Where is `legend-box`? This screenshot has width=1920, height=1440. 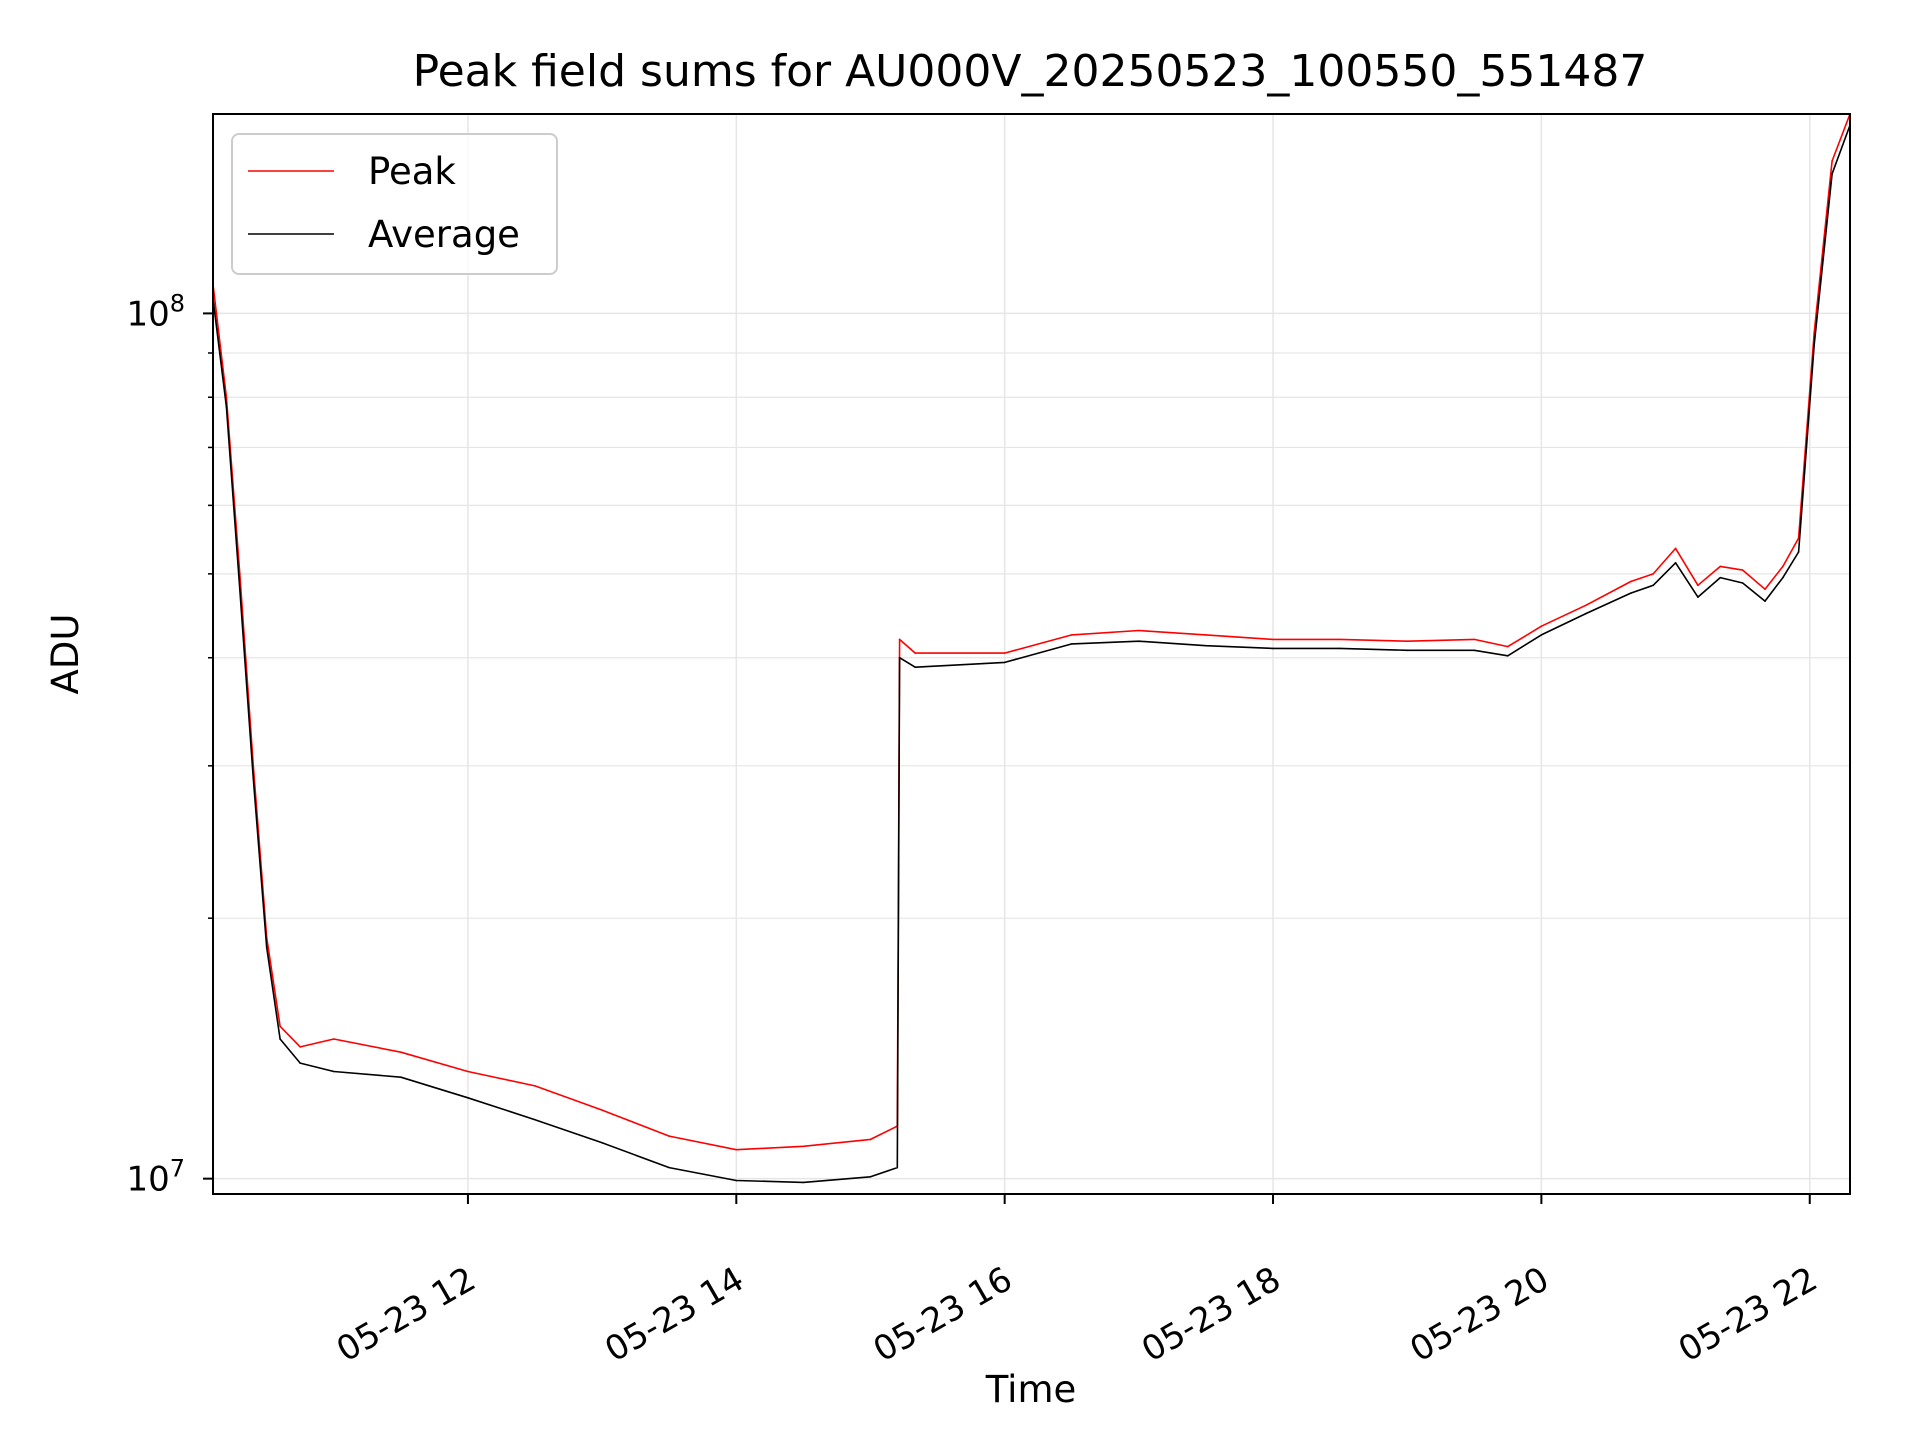 legend-box is located at coordinates (394, 204).